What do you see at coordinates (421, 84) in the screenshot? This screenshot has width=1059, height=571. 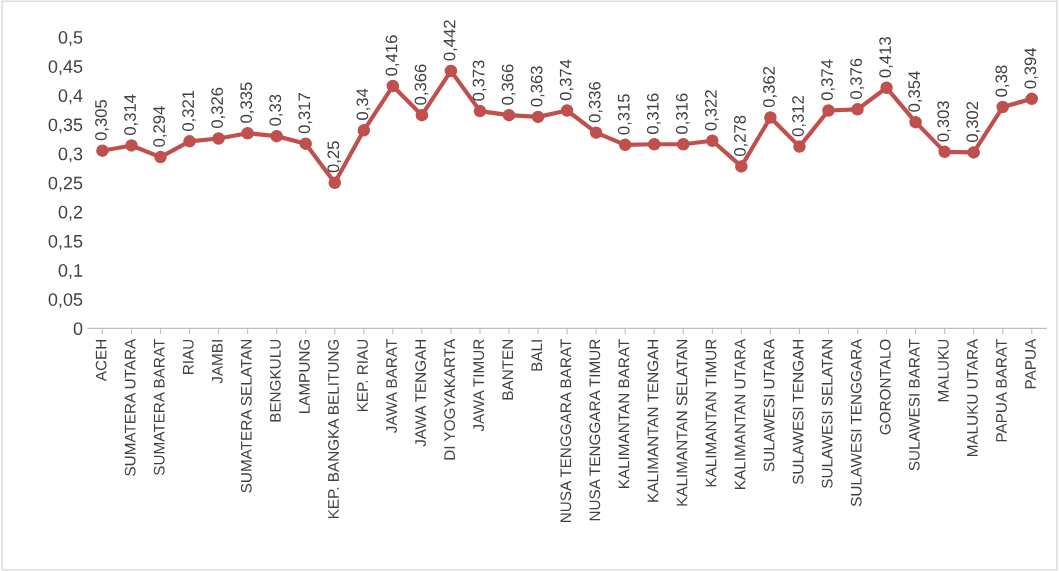 I see `data-label: 0,366` at bounding box center [421, 84].